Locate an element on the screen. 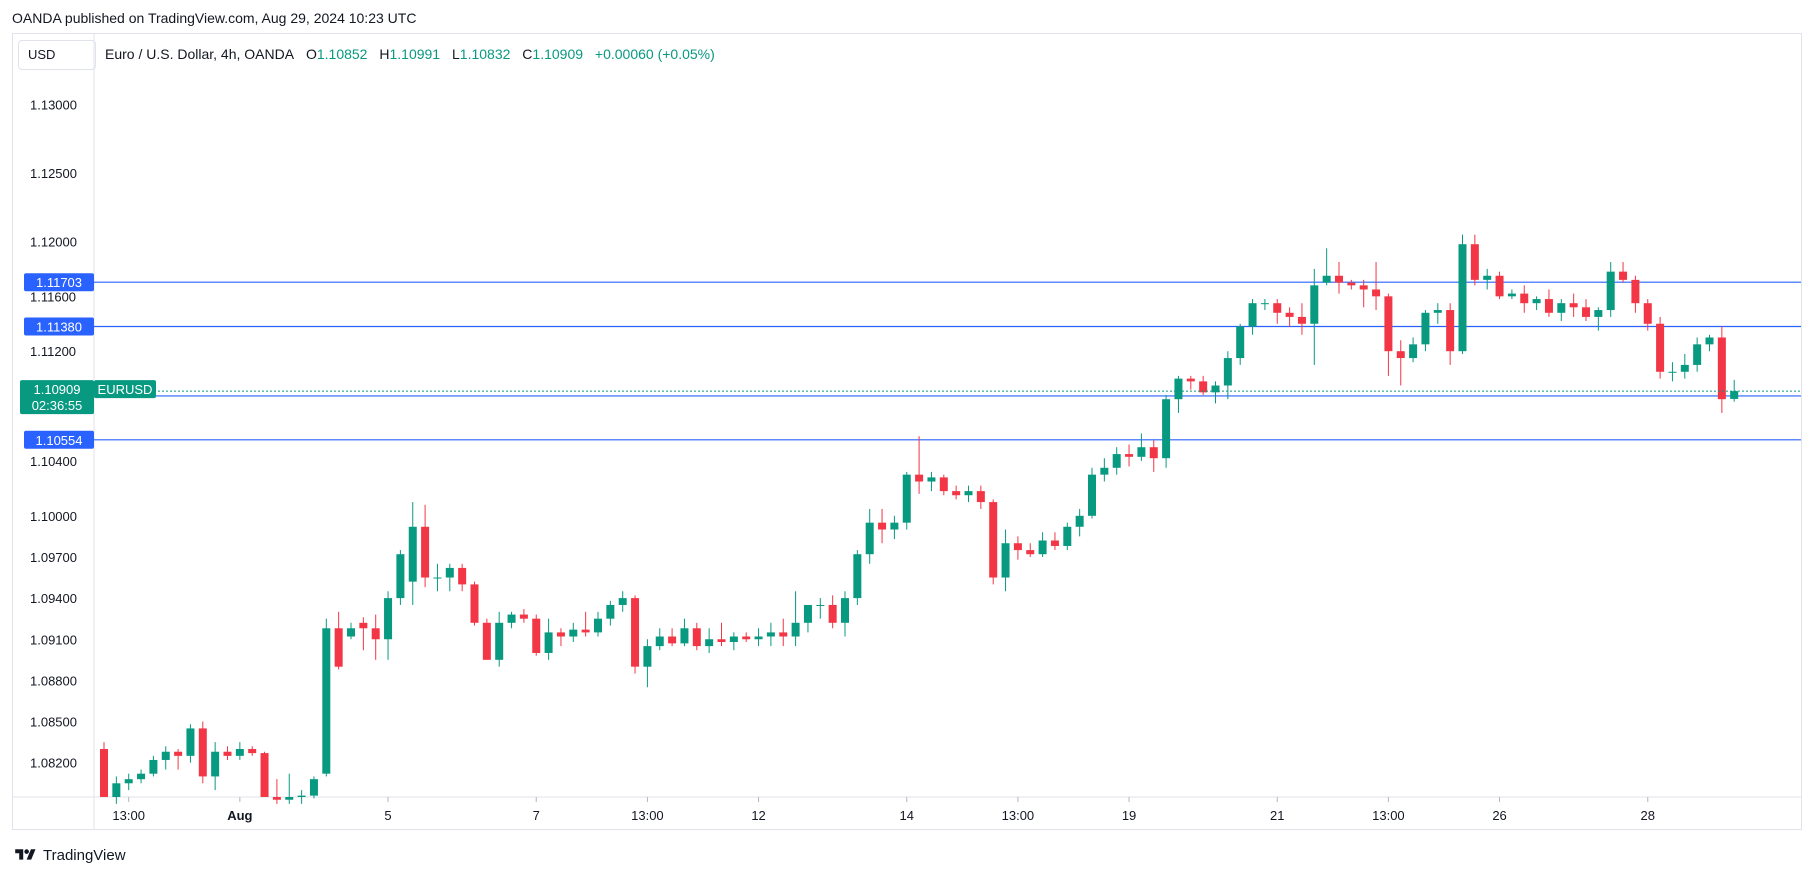 The height and width of the screenshot is (876, 1814). x-tick-label-10: 13:00 is located at coordinates (1388, 815).